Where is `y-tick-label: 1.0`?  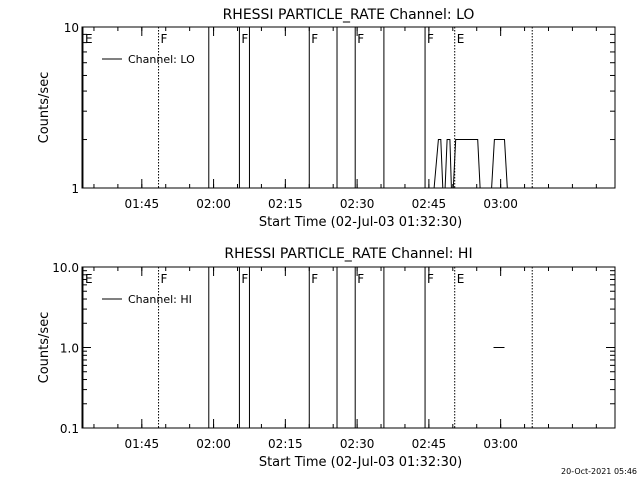 y-tick-label: 1.0 is located at coordinates (69, 349).